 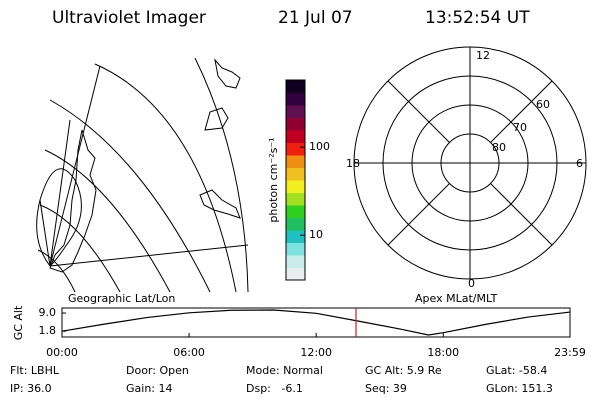 What do you see at coordinates (579, 163) in the screenshot?
I see `mlt-label: 6` at bounding box center [579, 163].